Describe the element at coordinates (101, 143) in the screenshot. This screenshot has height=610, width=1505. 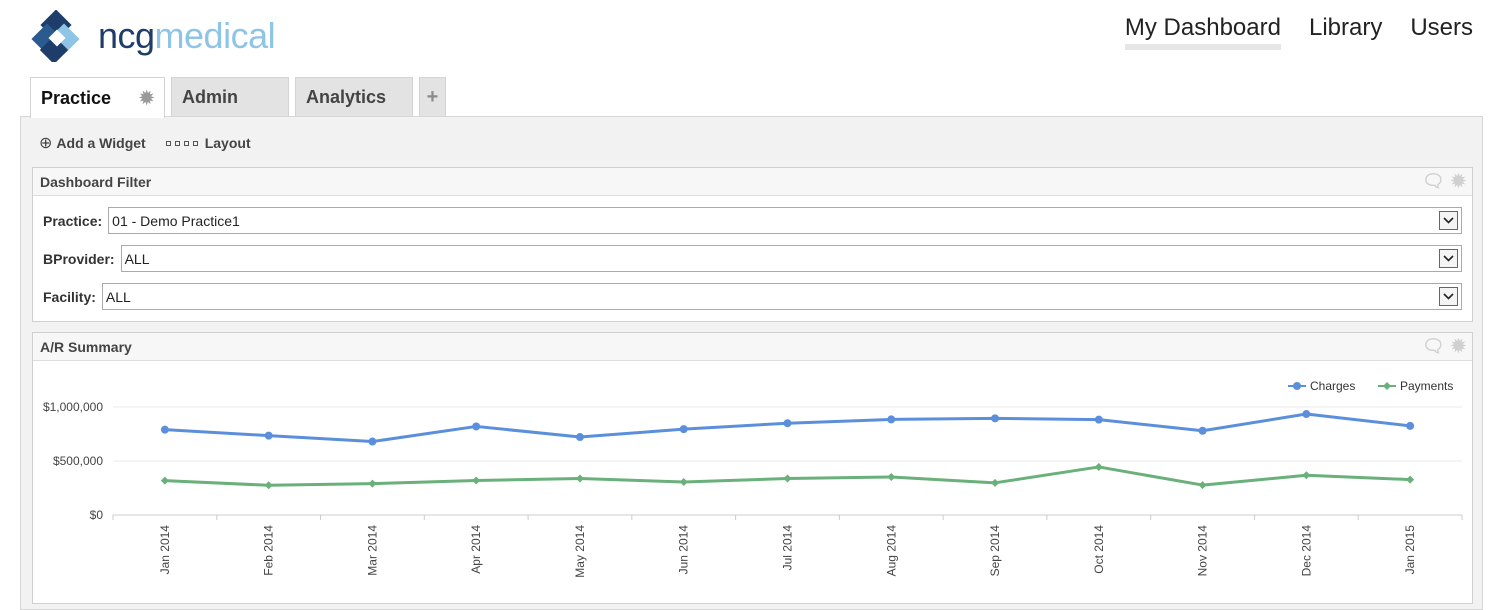
I see `add-widget-label: Add a Widget` at that location.